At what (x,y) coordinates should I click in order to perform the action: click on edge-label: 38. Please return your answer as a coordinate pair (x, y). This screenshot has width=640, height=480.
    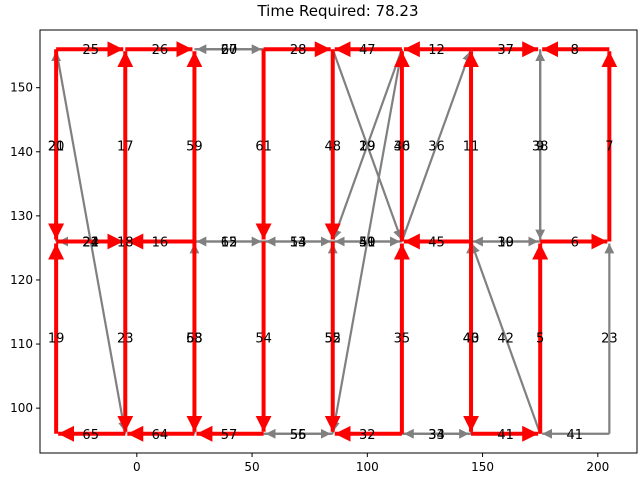
    Looking at the image, I should click on (540, 146).